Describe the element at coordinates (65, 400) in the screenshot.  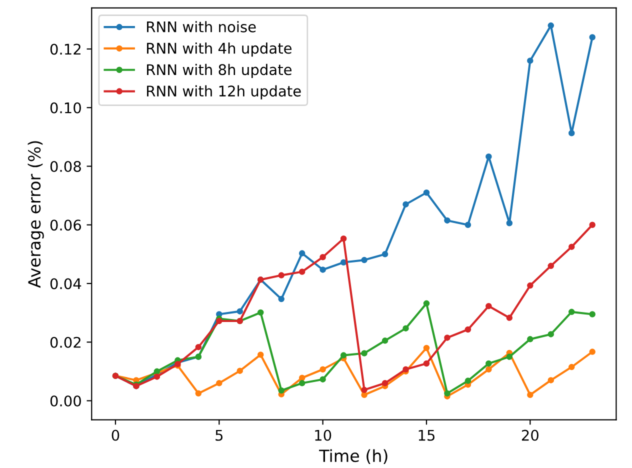
I see `y-tick-label: 0.00` at that location.